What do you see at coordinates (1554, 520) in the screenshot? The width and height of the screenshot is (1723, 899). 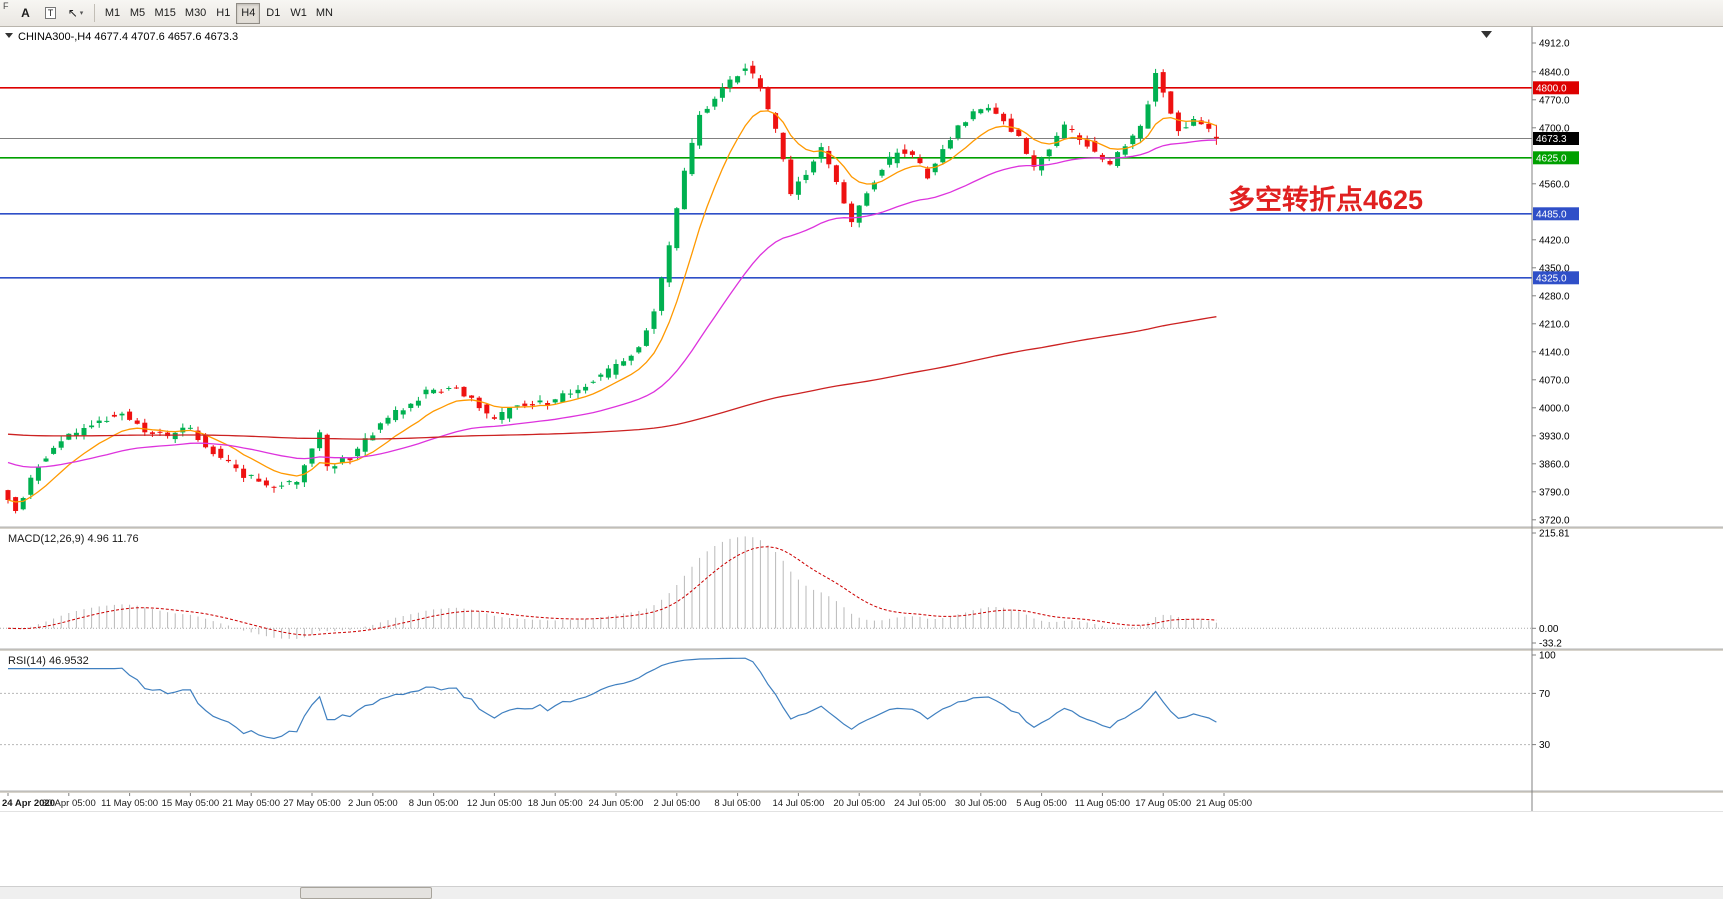 I see `price-tick-label: 3720.0` at bounding box center [1554, 520].